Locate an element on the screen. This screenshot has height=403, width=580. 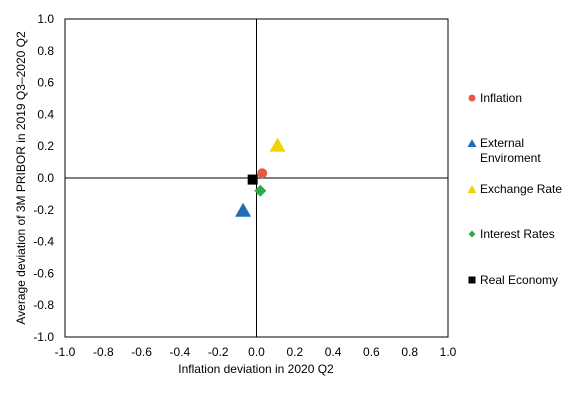
y-tick-label: 0.0 is located at coordinates (45, 178).